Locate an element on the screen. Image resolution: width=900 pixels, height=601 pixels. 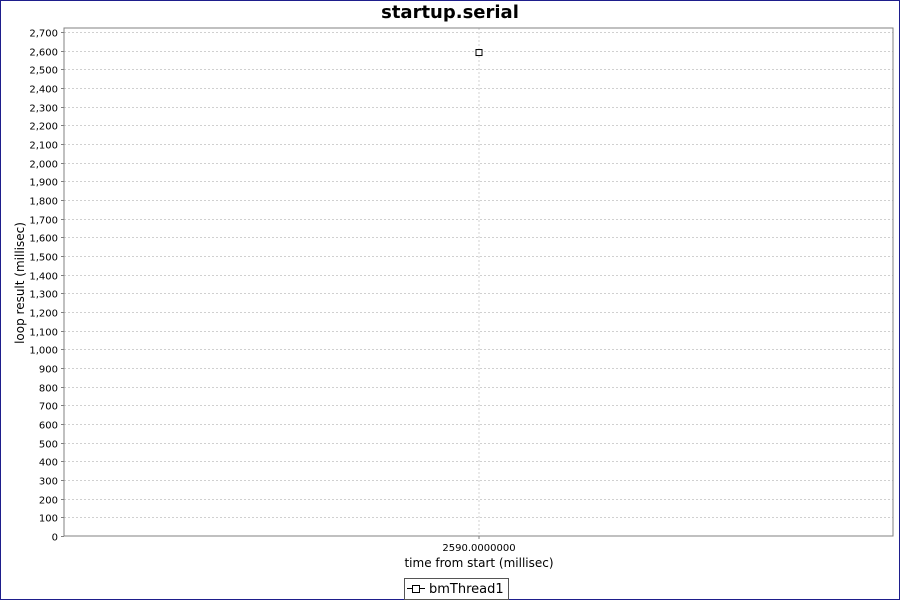
y-axis-label: loop result (millisec) is located at coordinates (20, 283).